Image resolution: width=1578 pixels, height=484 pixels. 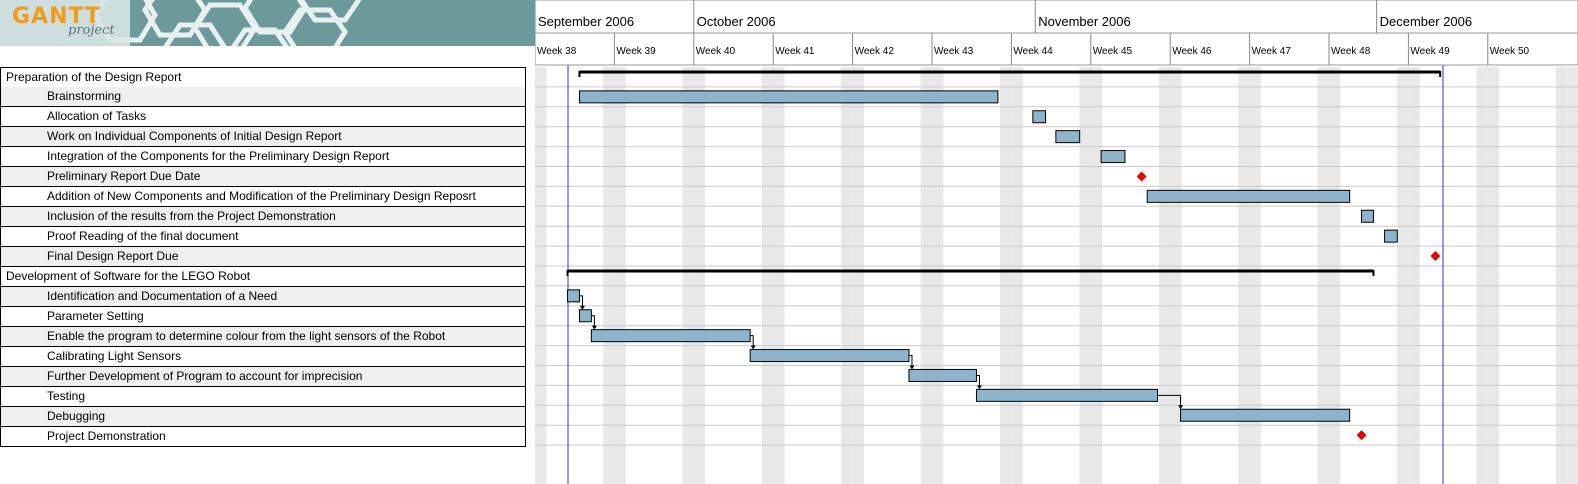 What do you see at coordinates (113, 256) in the screenshot?
I see `task-name: Final Design Report Due` at bounding box center [113, 256].